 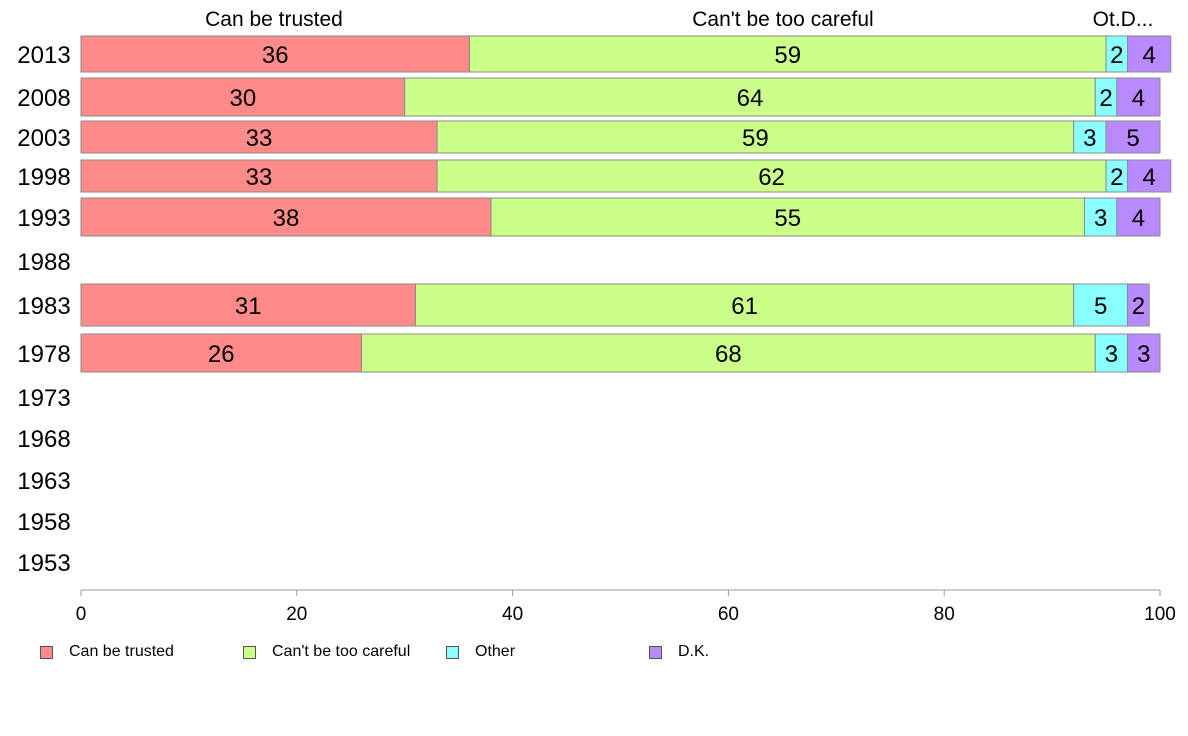 What do you see at coordinates (452, 652) in the screenshot?
I see `legend-swatch-other` at bounding box center [452, 652].